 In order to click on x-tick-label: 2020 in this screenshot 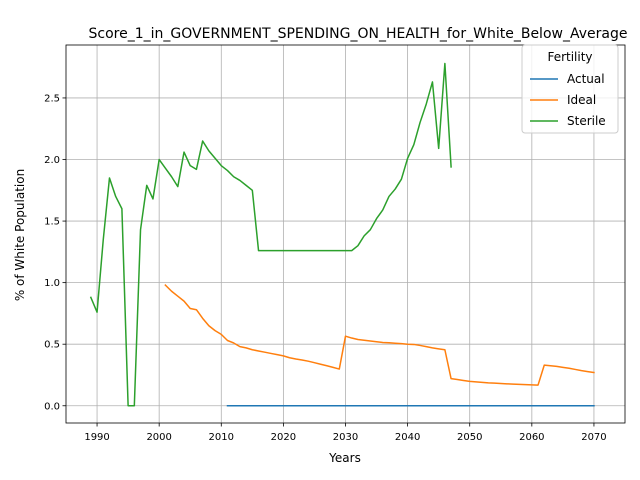, I will do `click(283, 437)`.